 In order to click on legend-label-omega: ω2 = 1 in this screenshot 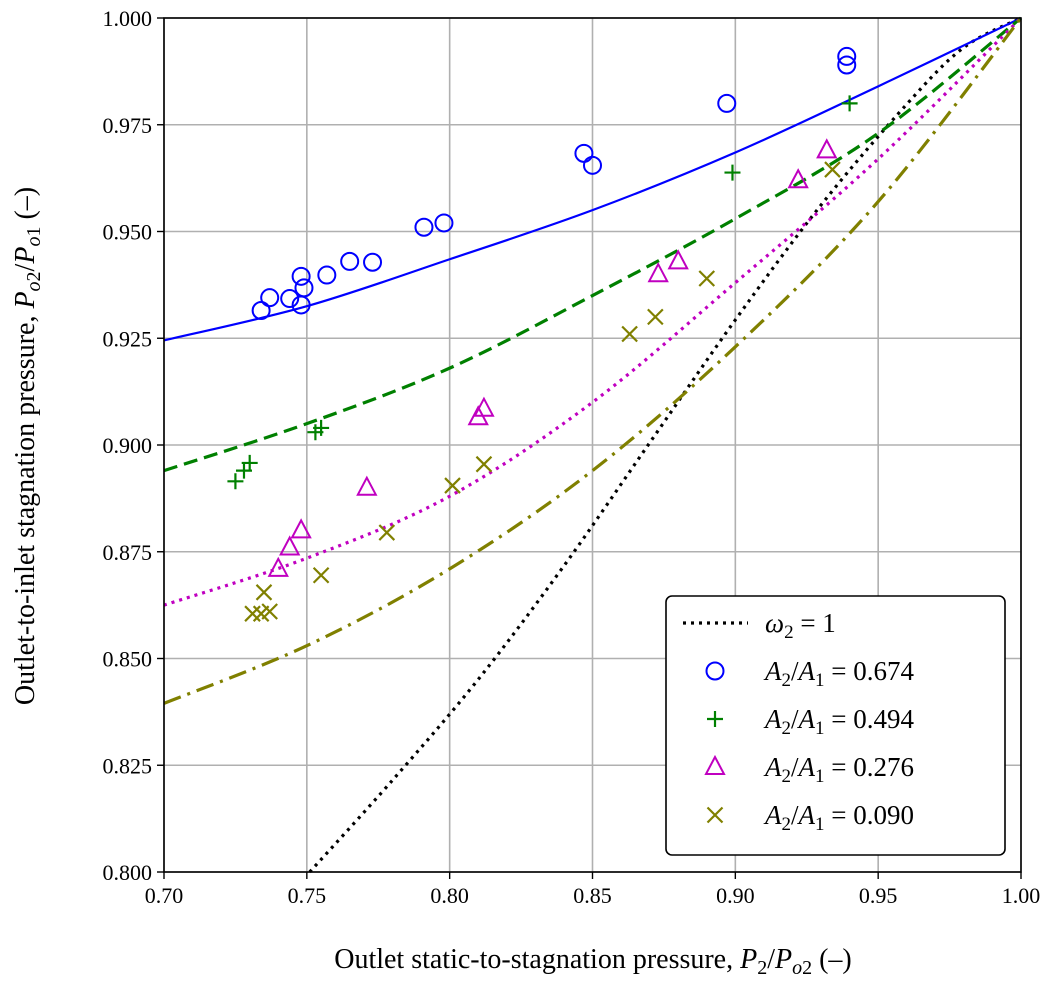, I will do `click(800, 625)`.